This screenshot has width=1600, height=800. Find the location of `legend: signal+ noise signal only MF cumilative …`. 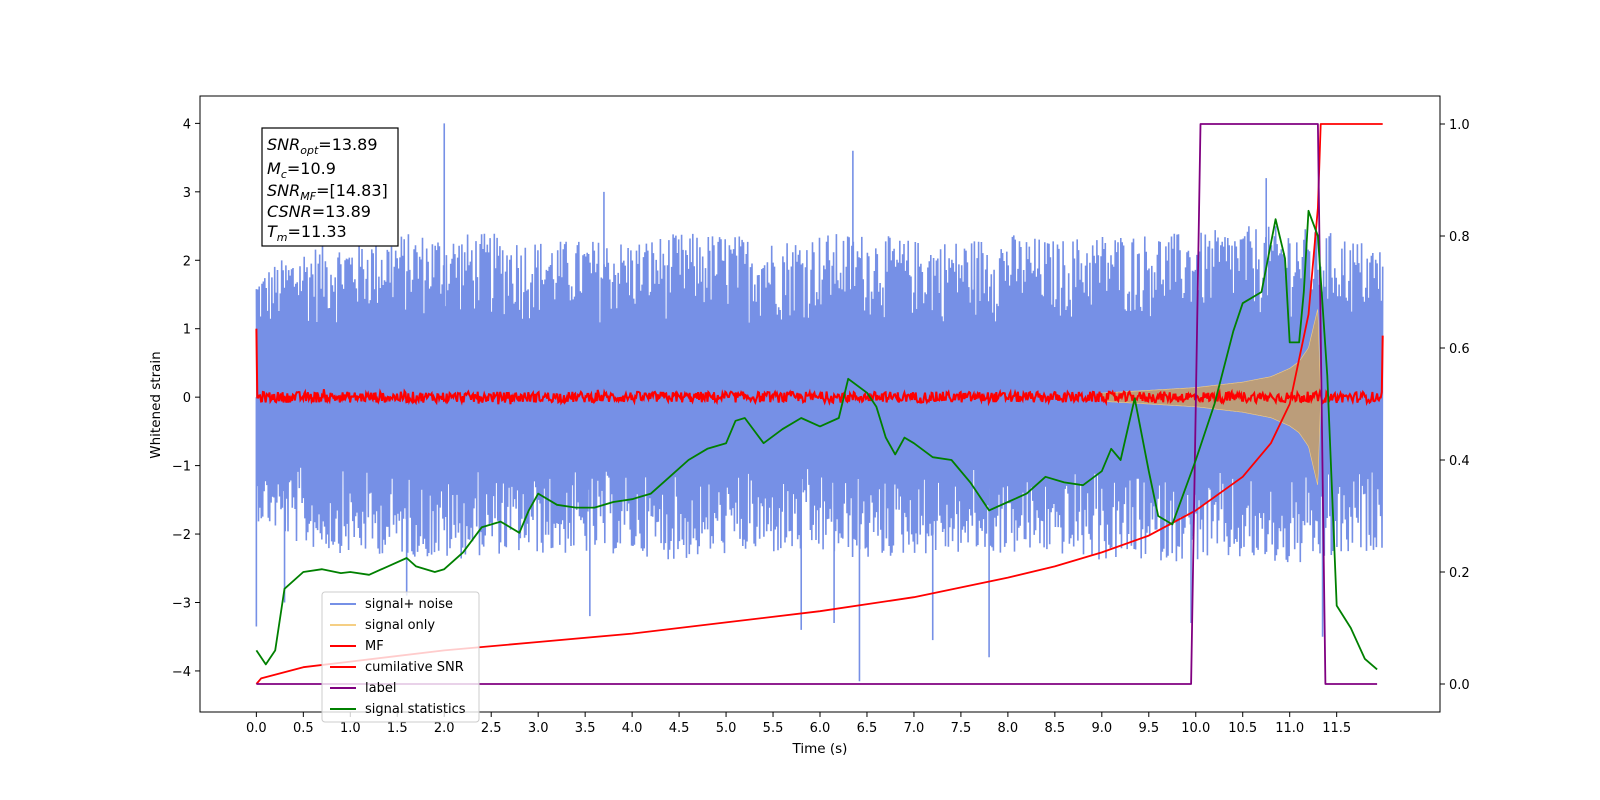

legend: signal+ noise signal only MF cumilative … is located at coordinates (400, 657).